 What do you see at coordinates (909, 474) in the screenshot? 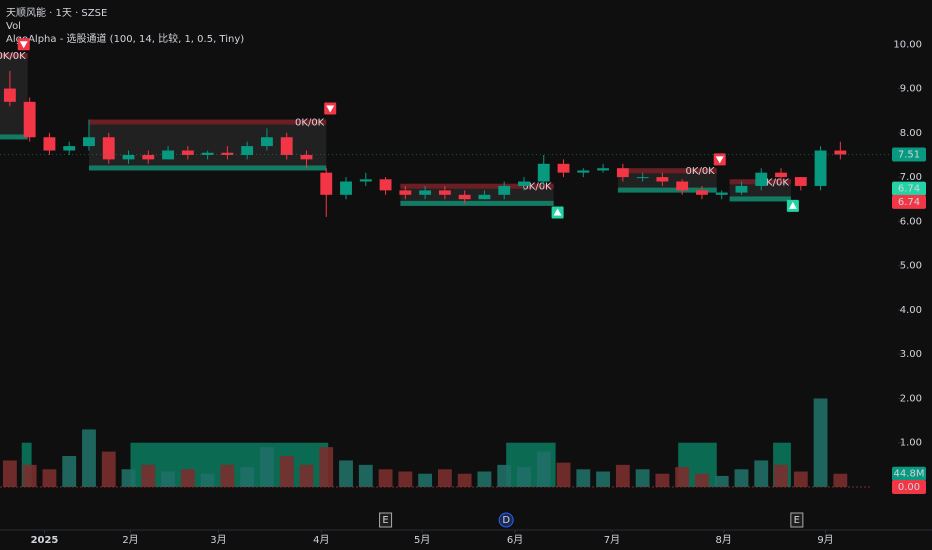
I see `price-label: 44.8M` at bounding box center [909, 474].